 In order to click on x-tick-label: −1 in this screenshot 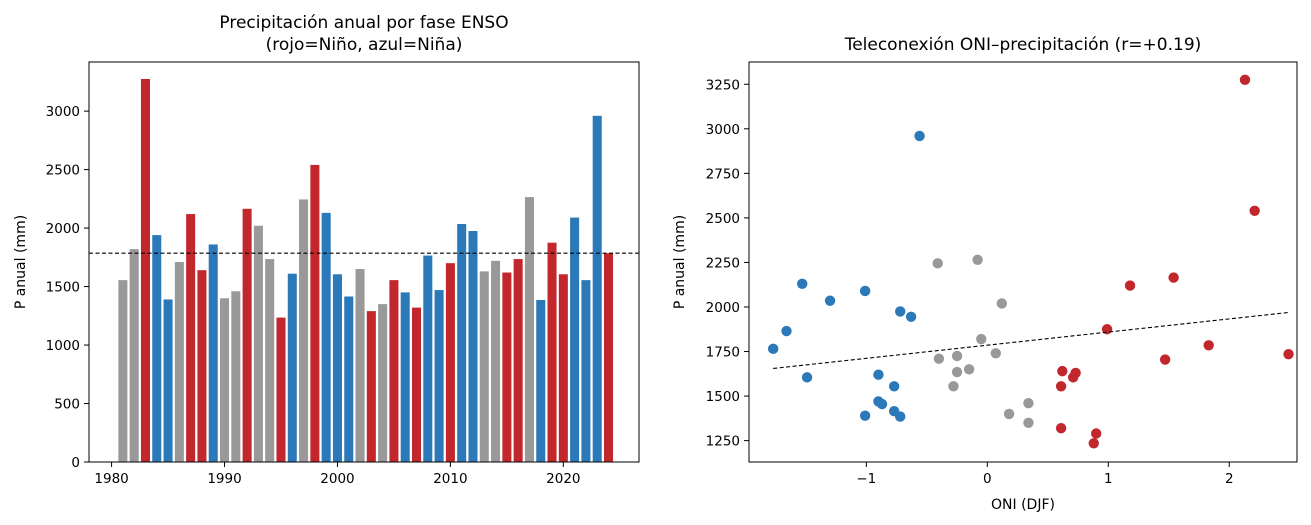, I will do `click(866, 479)`.